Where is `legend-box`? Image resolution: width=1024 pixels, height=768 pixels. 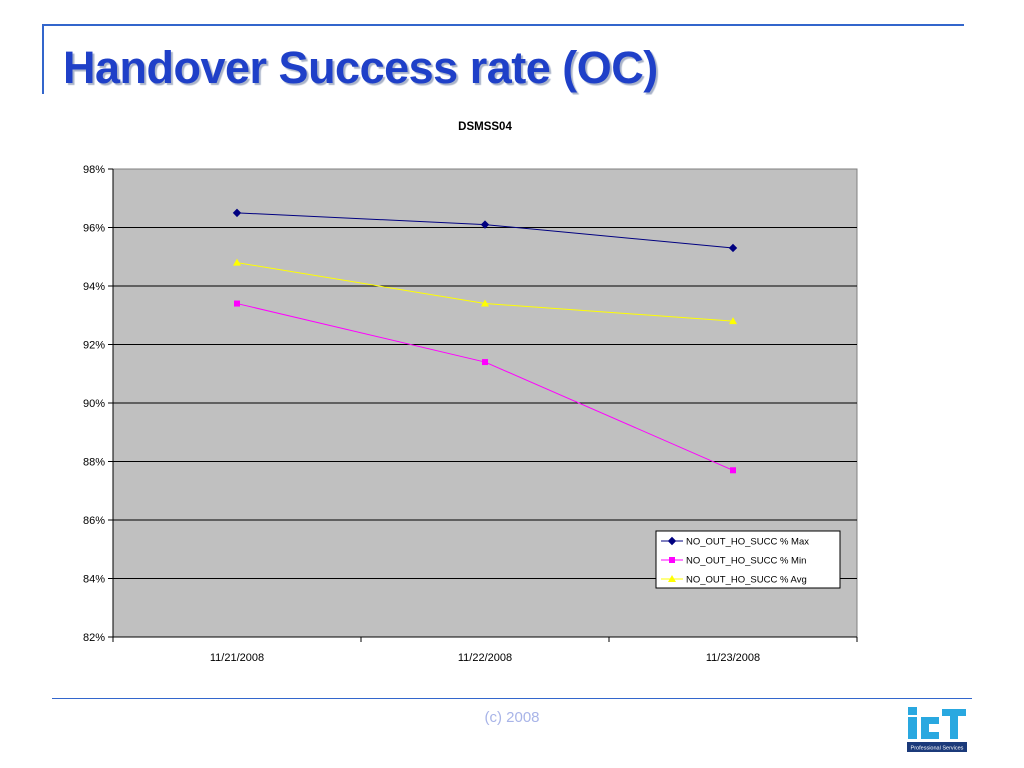 legend-box is located at coordinates (748, 559).